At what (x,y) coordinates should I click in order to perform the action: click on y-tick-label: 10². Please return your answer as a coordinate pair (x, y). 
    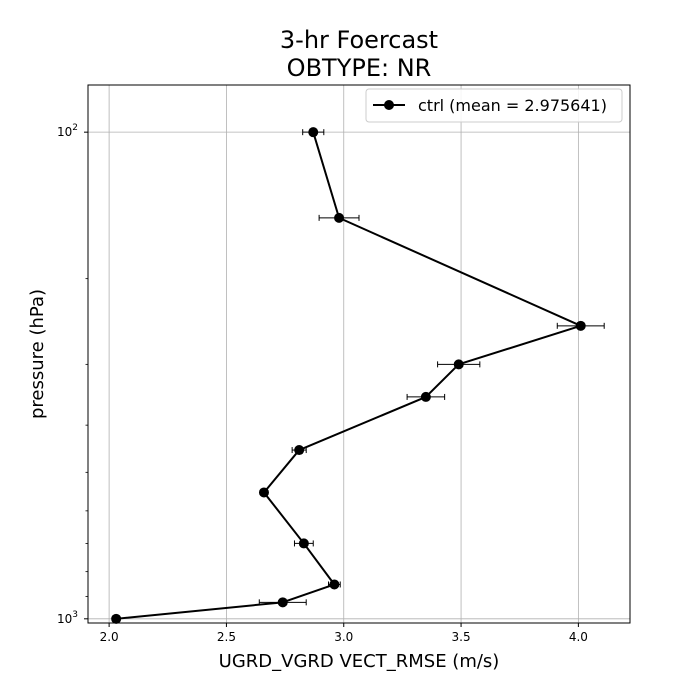
    Looking at the image, I should click on (67, 131).